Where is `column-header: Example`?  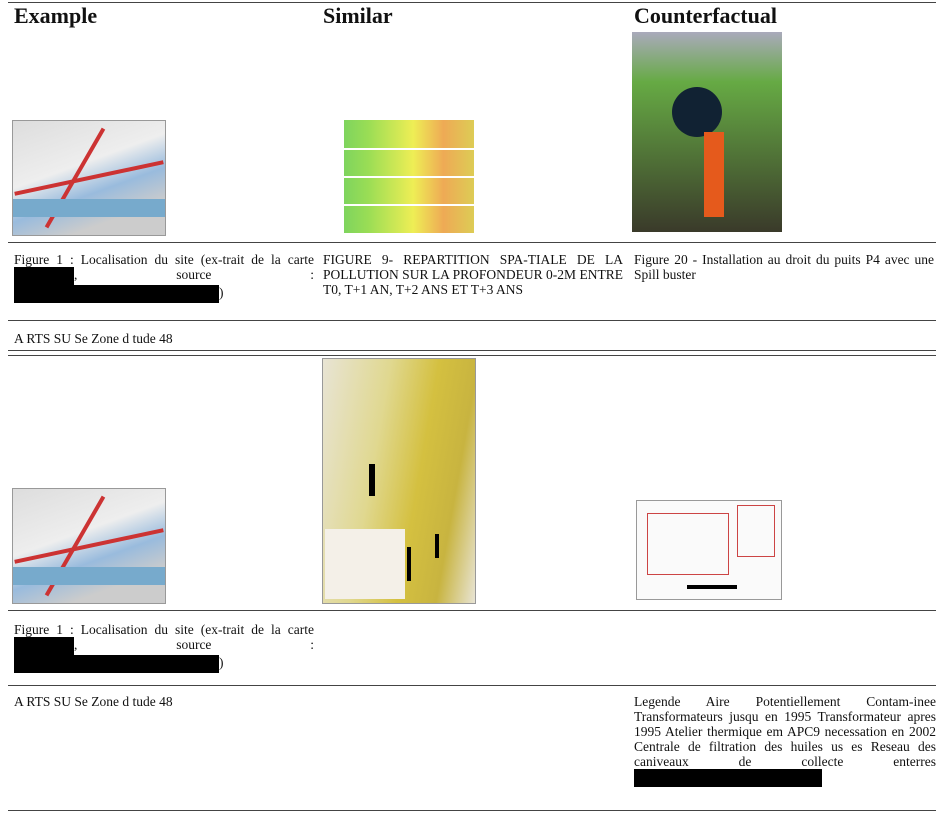 column-header: Example is located at coordinates (56, 15).